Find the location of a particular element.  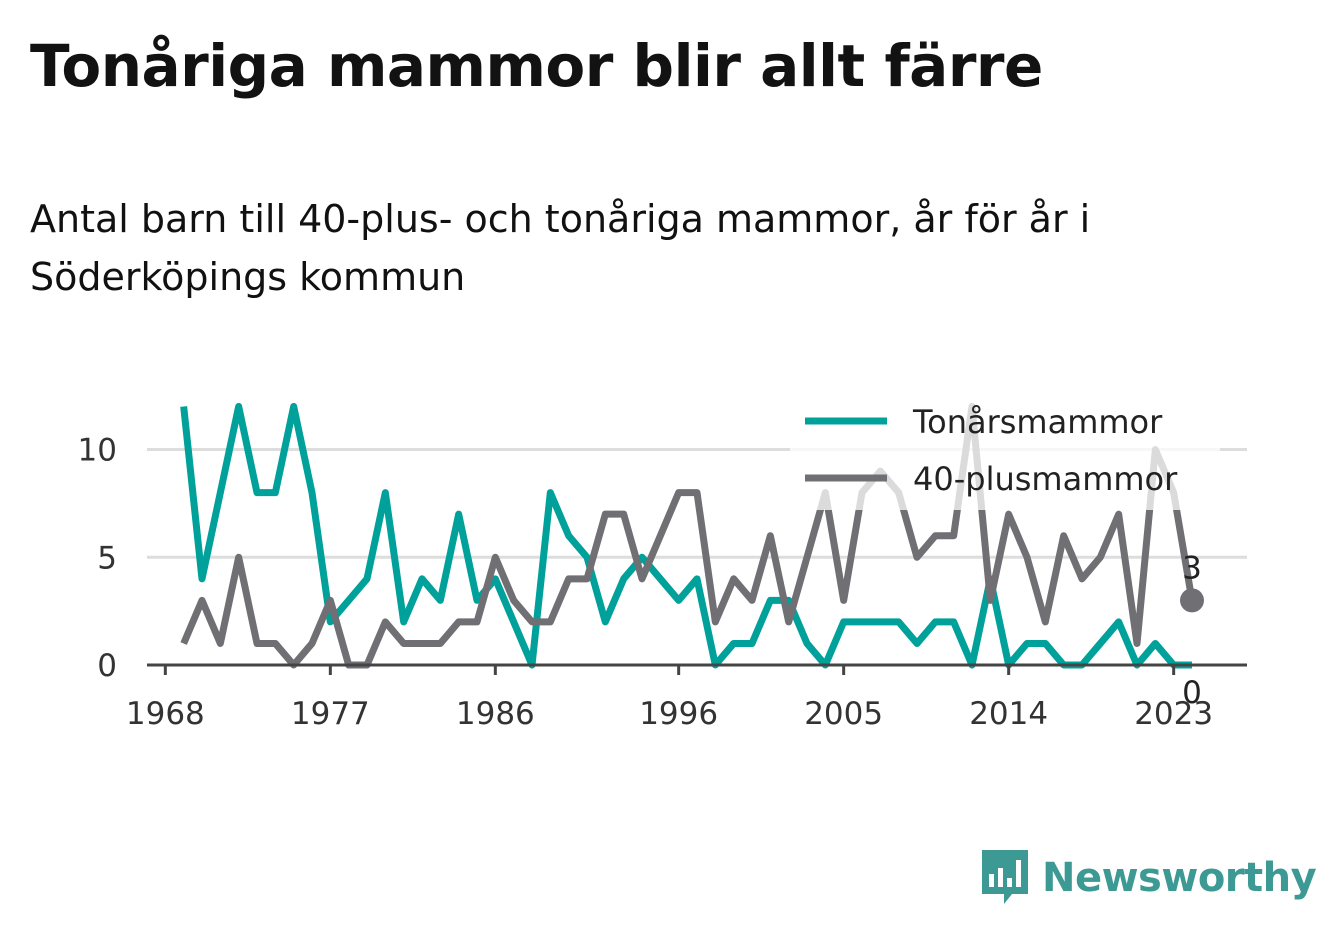

y-tick-label: 0 is located at coordinates (107, 666).